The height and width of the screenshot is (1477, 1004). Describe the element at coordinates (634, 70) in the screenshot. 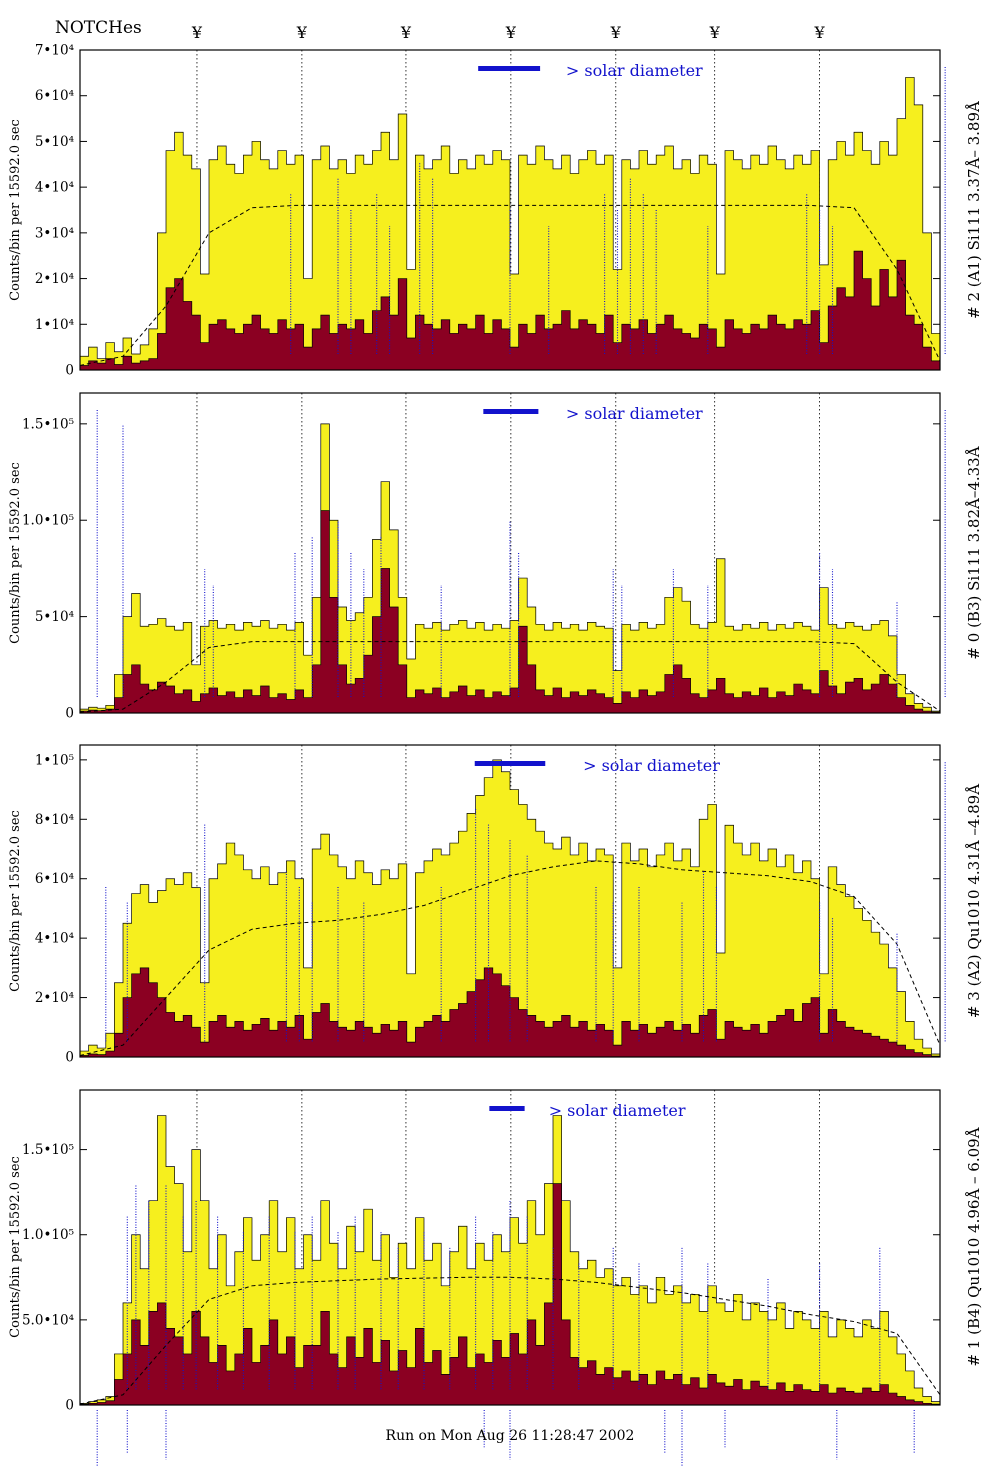

I see `panel-1-solar-diameter-label: > solar diameter` at that location.